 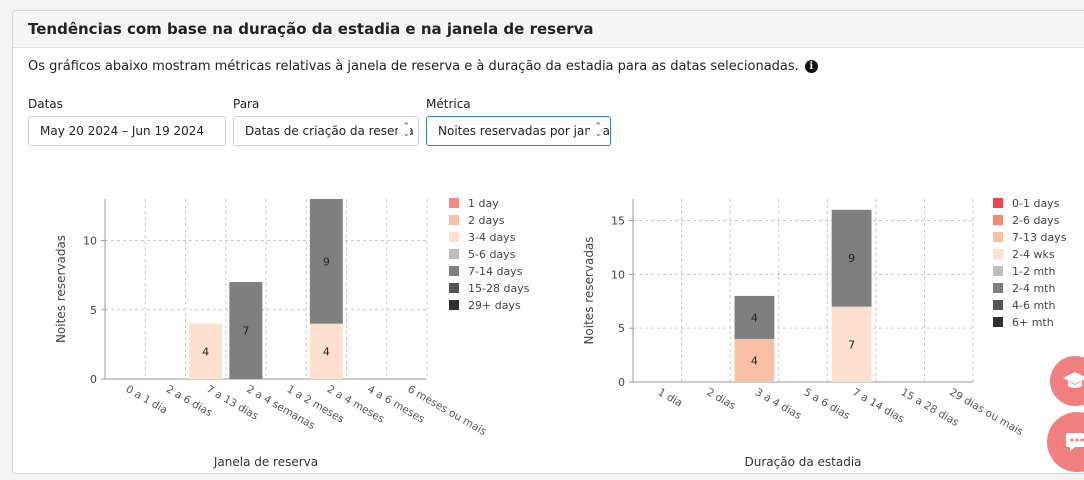 What do you see at coordinates (492, 254) in the screenshot?
I see `legend-label: 5-6 days` at bounding box center [492, 254].